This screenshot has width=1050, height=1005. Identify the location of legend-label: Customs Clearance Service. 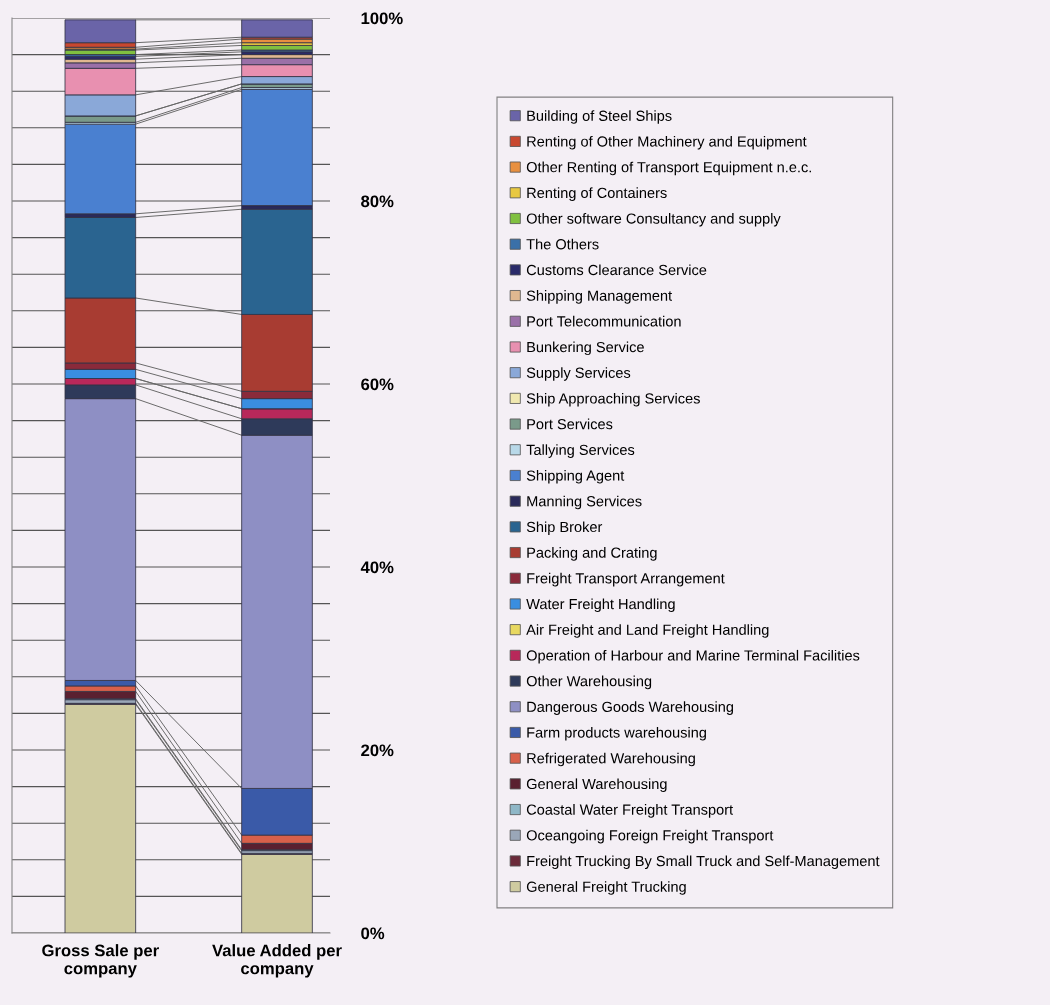
(616, 270).